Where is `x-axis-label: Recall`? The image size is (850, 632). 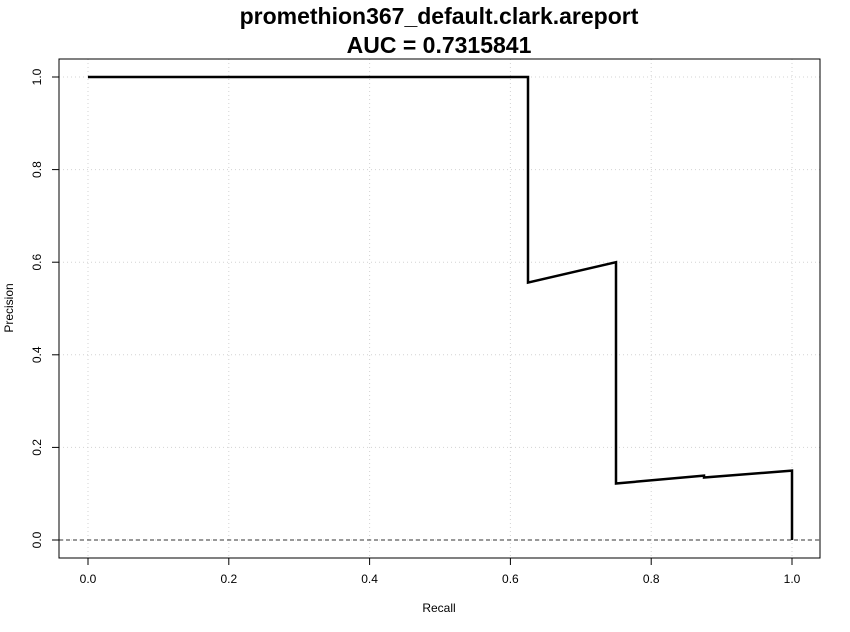
x-axis-label: Recall is located at coordinates (438, 608).